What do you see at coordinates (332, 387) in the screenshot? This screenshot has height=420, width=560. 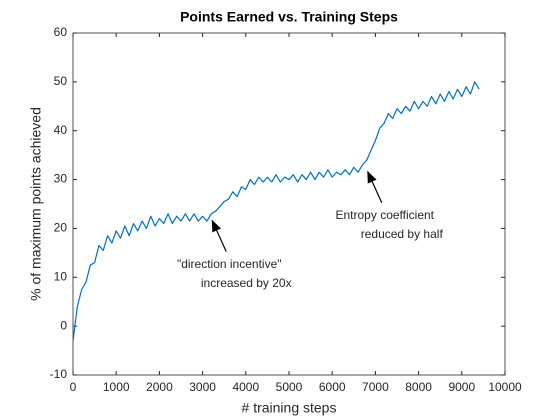 I see `x-tick-label: 6000` at bounding box center [332, 387].